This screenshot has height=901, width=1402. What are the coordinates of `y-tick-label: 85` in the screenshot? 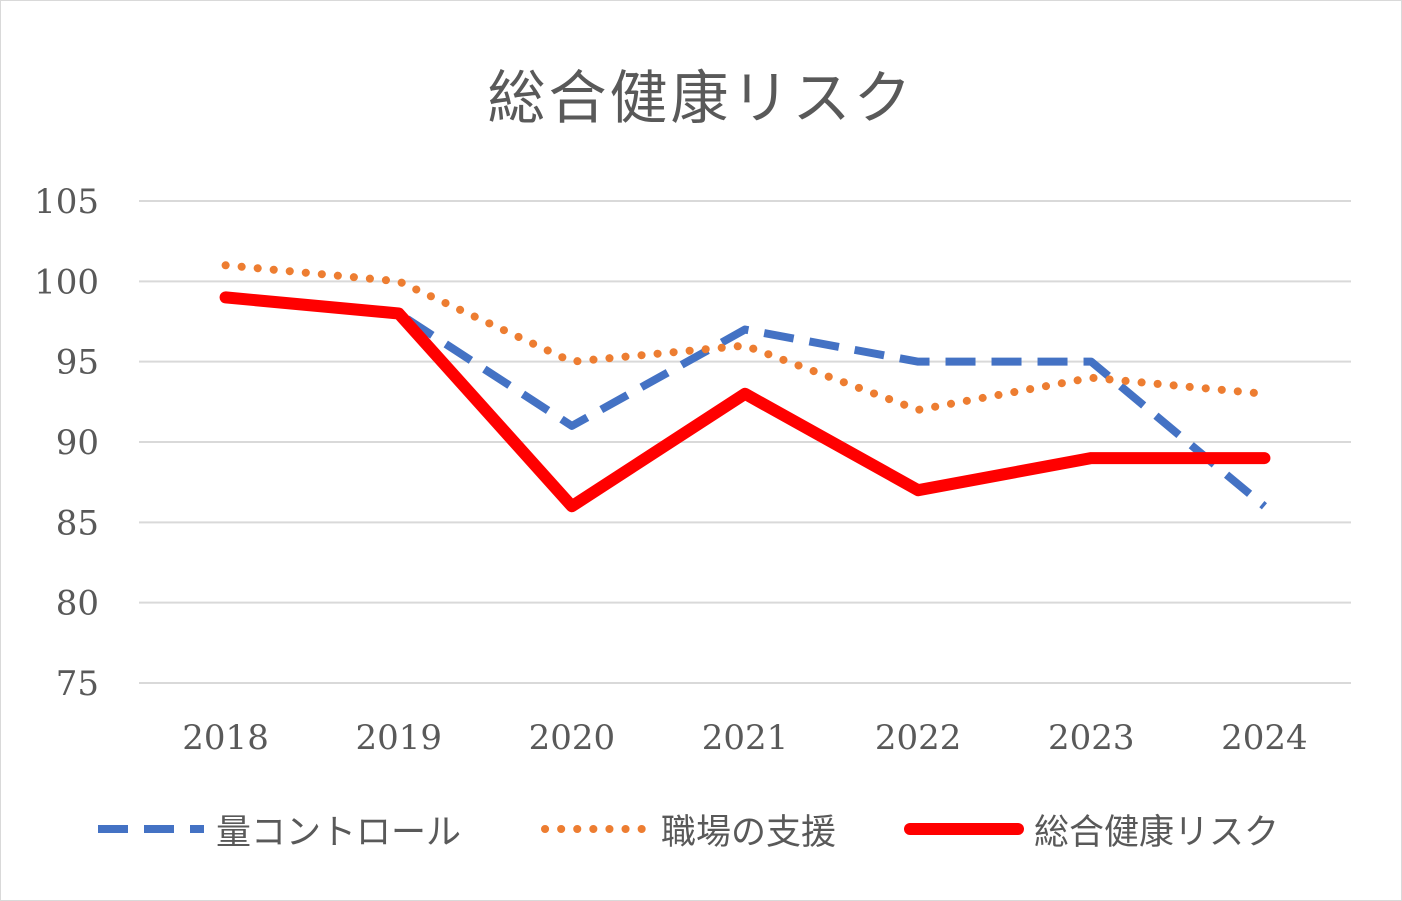 It's located at (77, 523).